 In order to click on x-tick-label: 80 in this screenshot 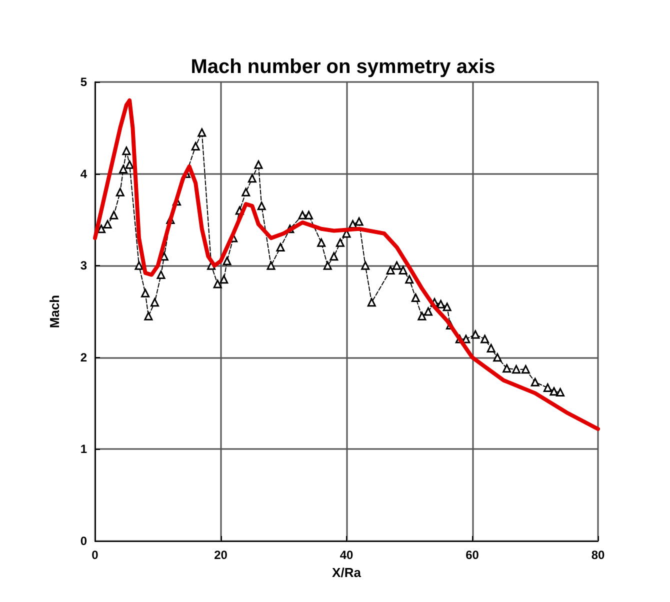, I will do `click(598, 555)`.